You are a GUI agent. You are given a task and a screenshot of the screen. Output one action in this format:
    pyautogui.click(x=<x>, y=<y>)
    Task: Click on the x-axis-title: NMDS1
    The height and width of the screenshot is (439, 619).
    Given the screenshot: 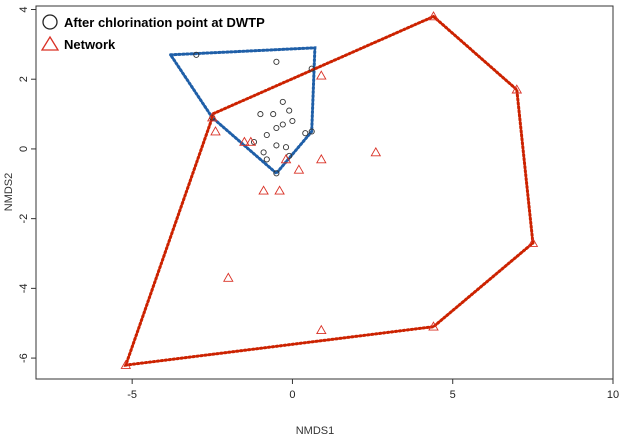 What is the action you would take?
    pyautogui.click(x=315, y=431)
    